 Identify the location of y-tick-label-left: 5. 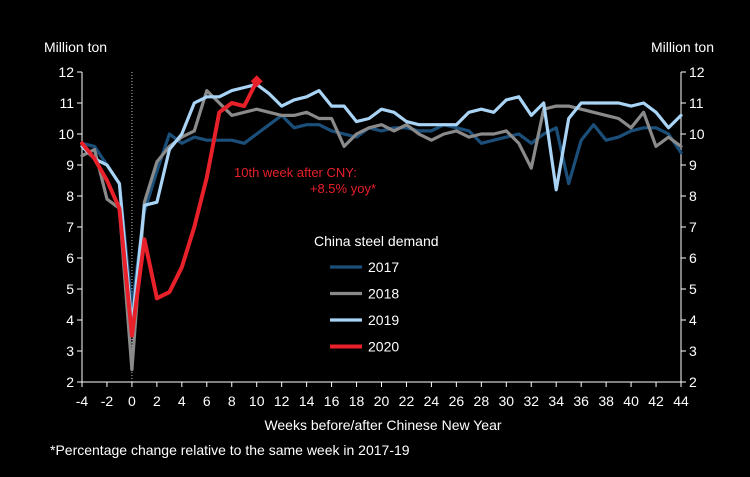
(70, 289).